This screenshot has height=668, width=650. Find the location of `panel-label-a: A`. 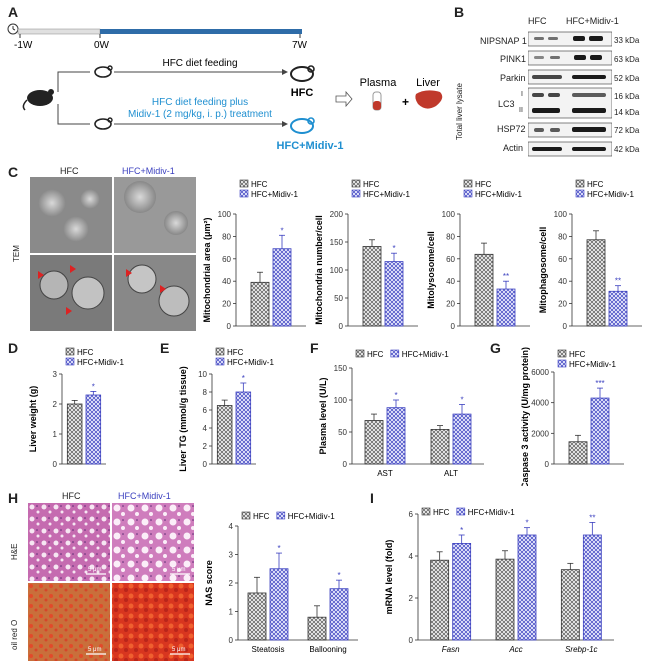

panel-label-a: A is located at coordinates (13, 12).